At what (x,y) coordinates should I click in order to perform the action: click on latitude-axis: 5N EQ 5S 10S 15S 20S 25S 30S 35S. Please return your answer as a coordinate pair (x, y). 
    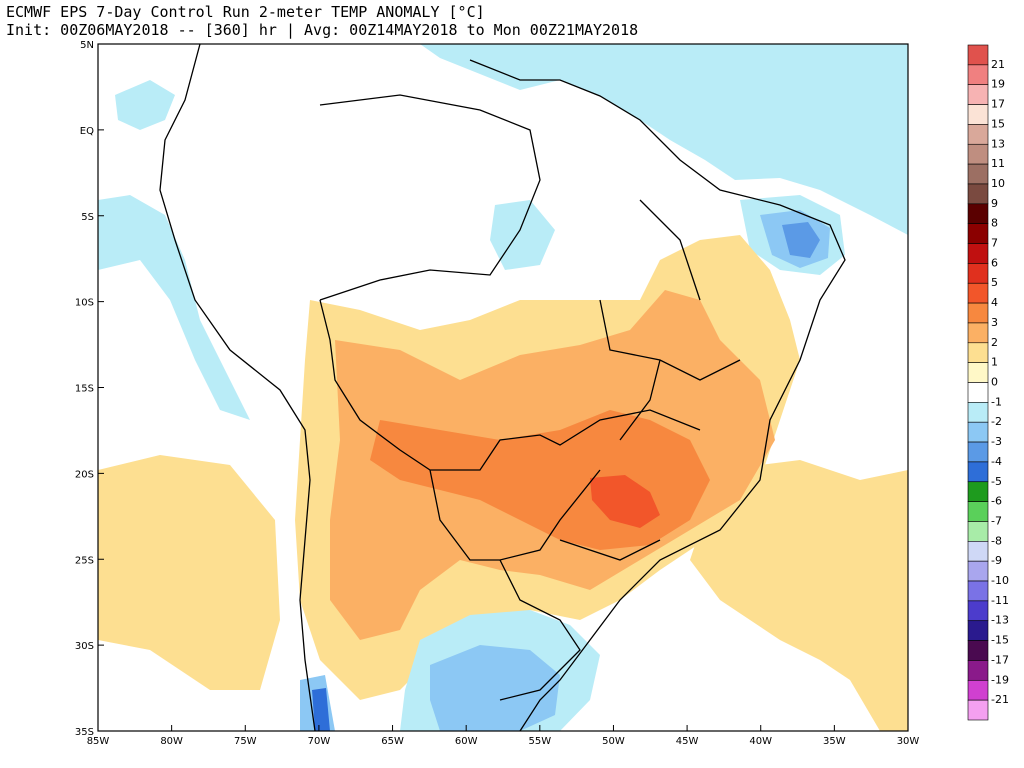
    Looking at the image, I should click on (89, 389).